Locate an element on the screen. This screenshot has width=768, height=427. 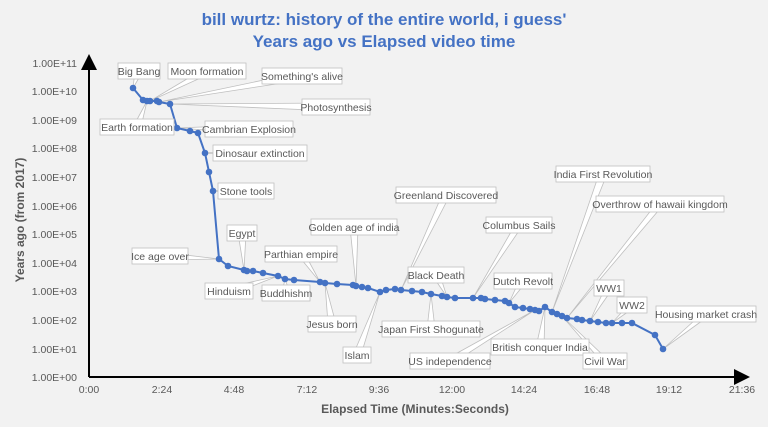
callout-label-islam: Islam is located at coordinates (356, 356).